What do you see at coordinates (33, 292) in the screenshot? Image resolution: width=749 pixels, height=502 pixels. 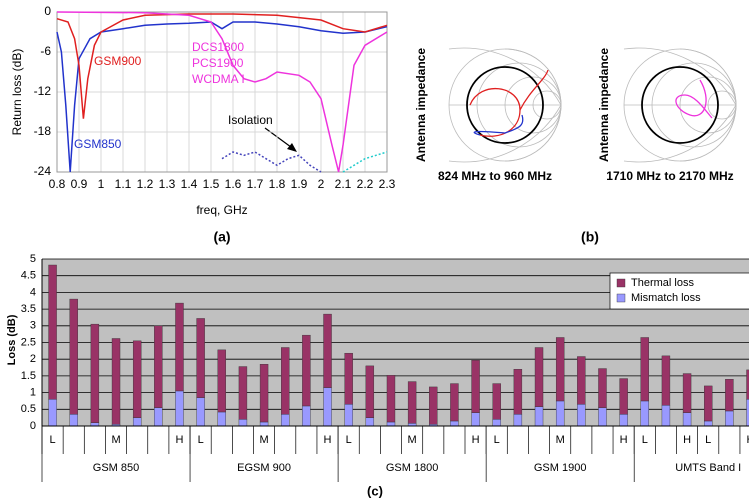 I see `y-tick-label: 4` at bounding box center [33, 292].